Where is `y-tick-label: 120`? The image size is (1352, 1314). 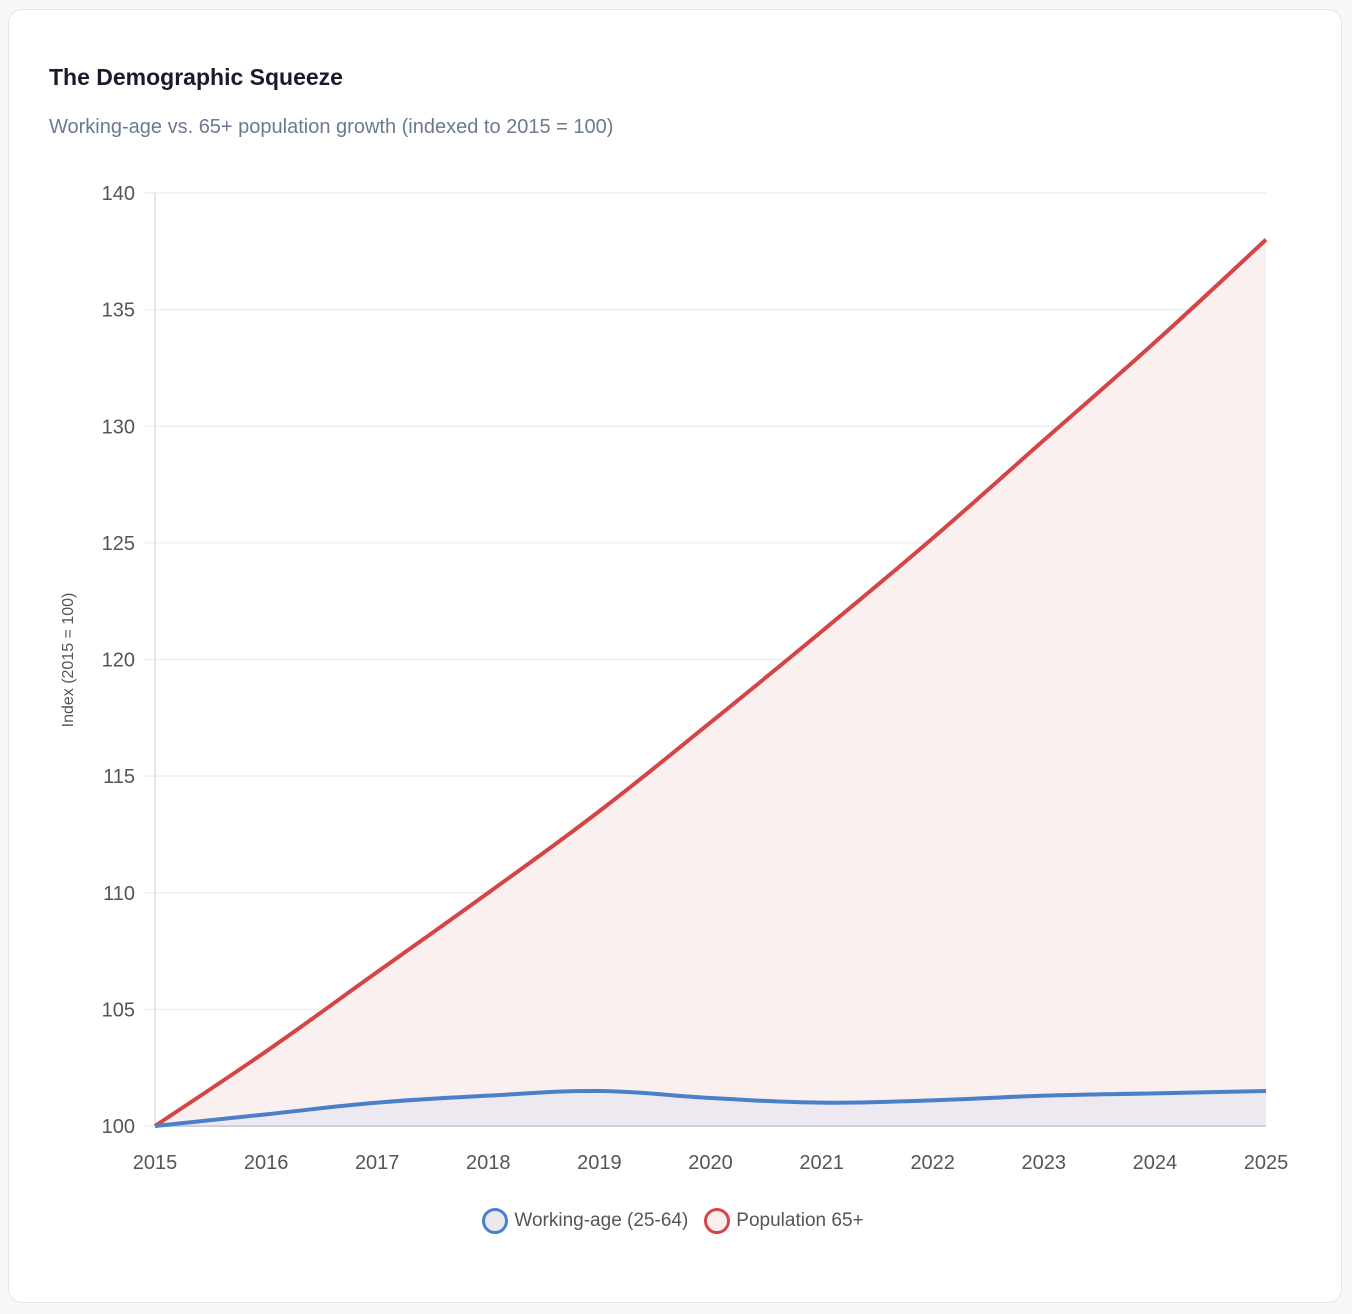
y-tick-label: 120 is located at coordinates (118, 661).